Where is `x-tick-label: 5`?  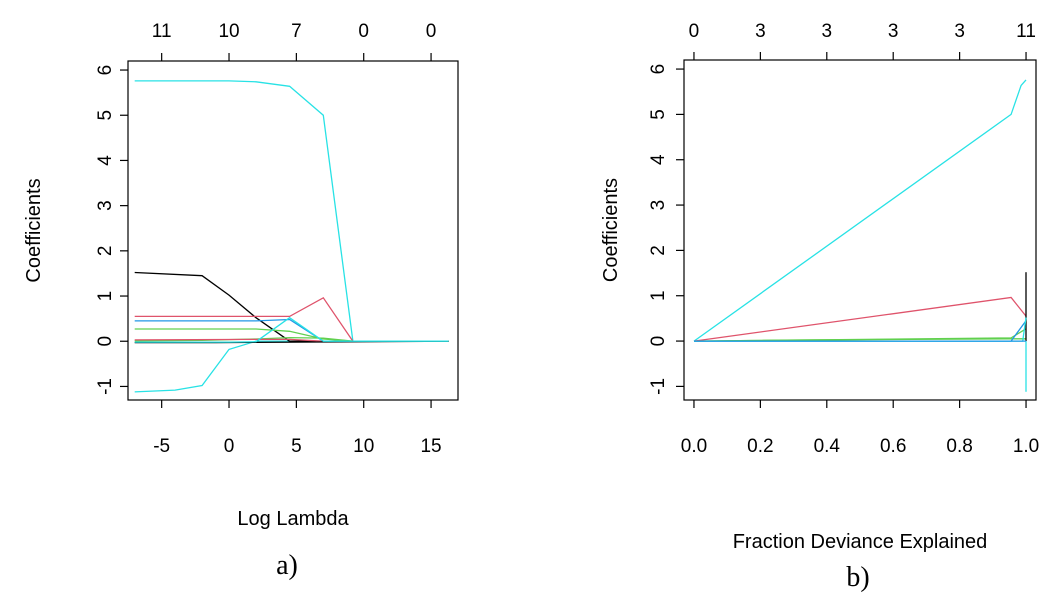
x-tick-label: 5 is located at coordinates (296, 446).